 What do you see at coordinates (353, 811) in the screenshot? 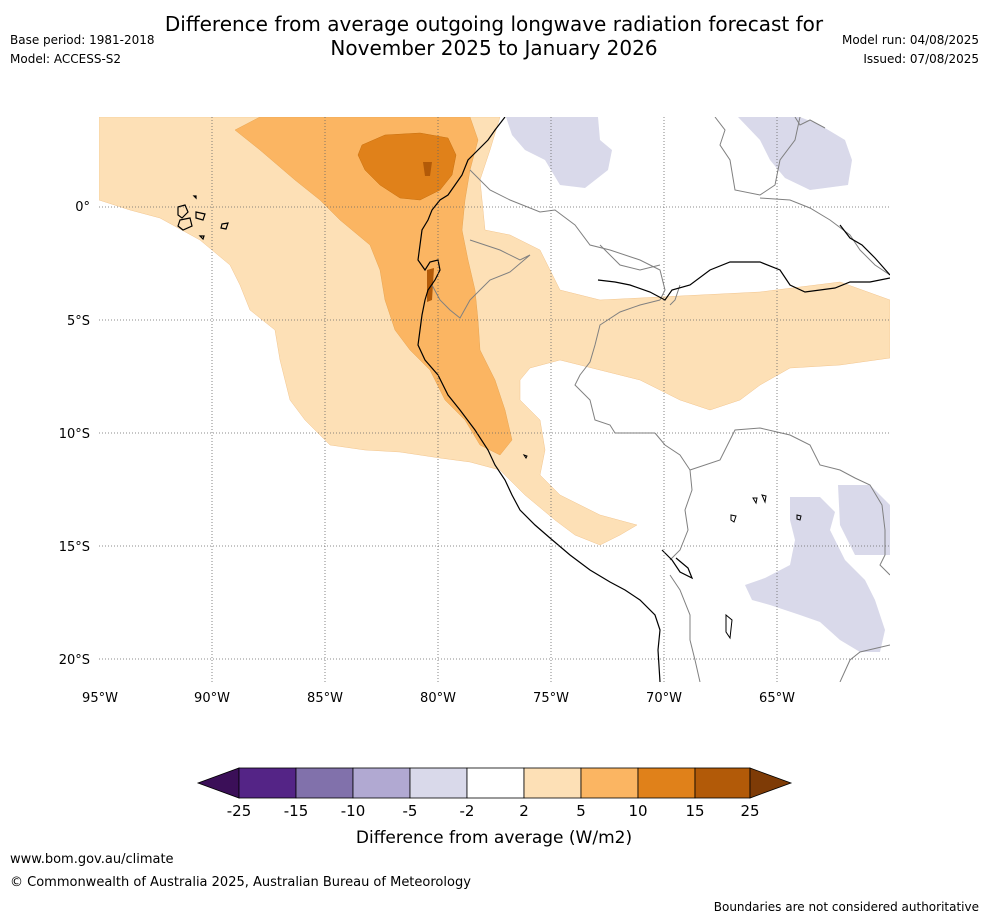
I see `colorbar-tick: -10` at bounding box center [353, 811].